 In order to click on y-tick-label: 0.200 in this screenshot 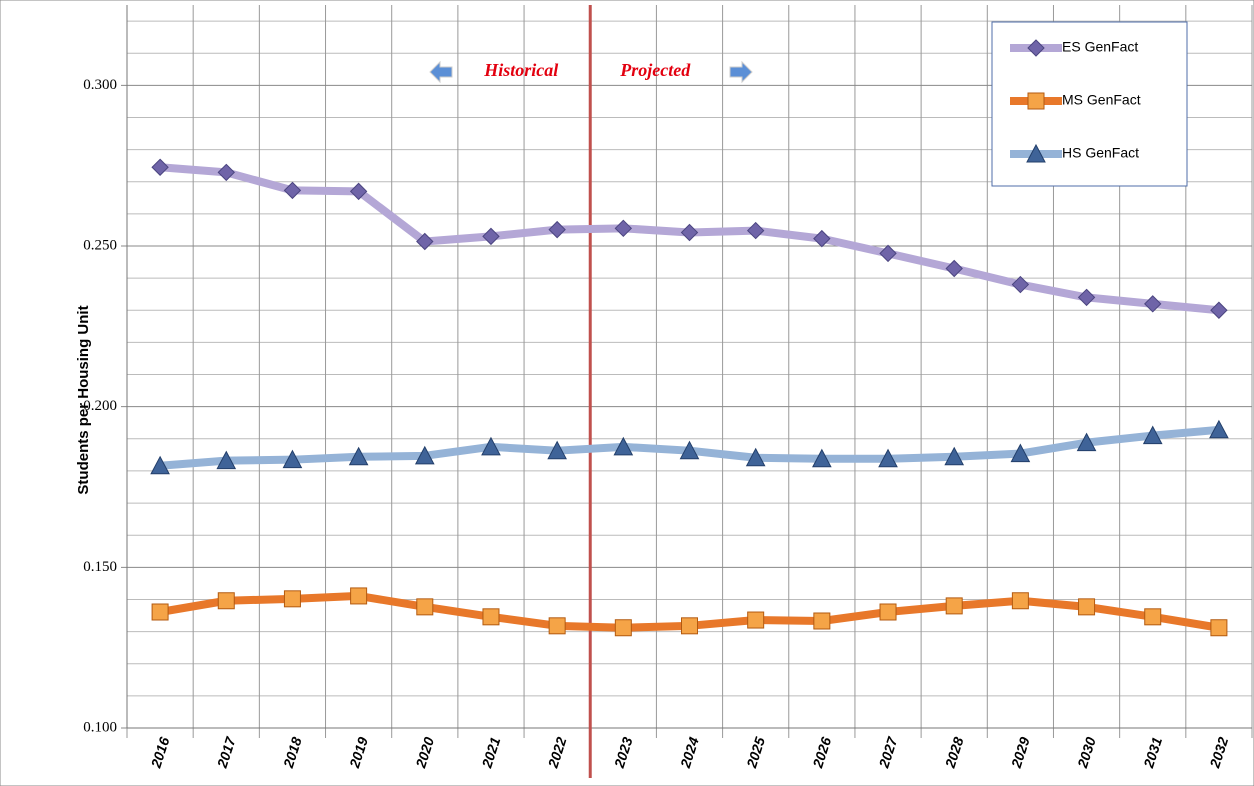, I will do `click(100, 406)`.